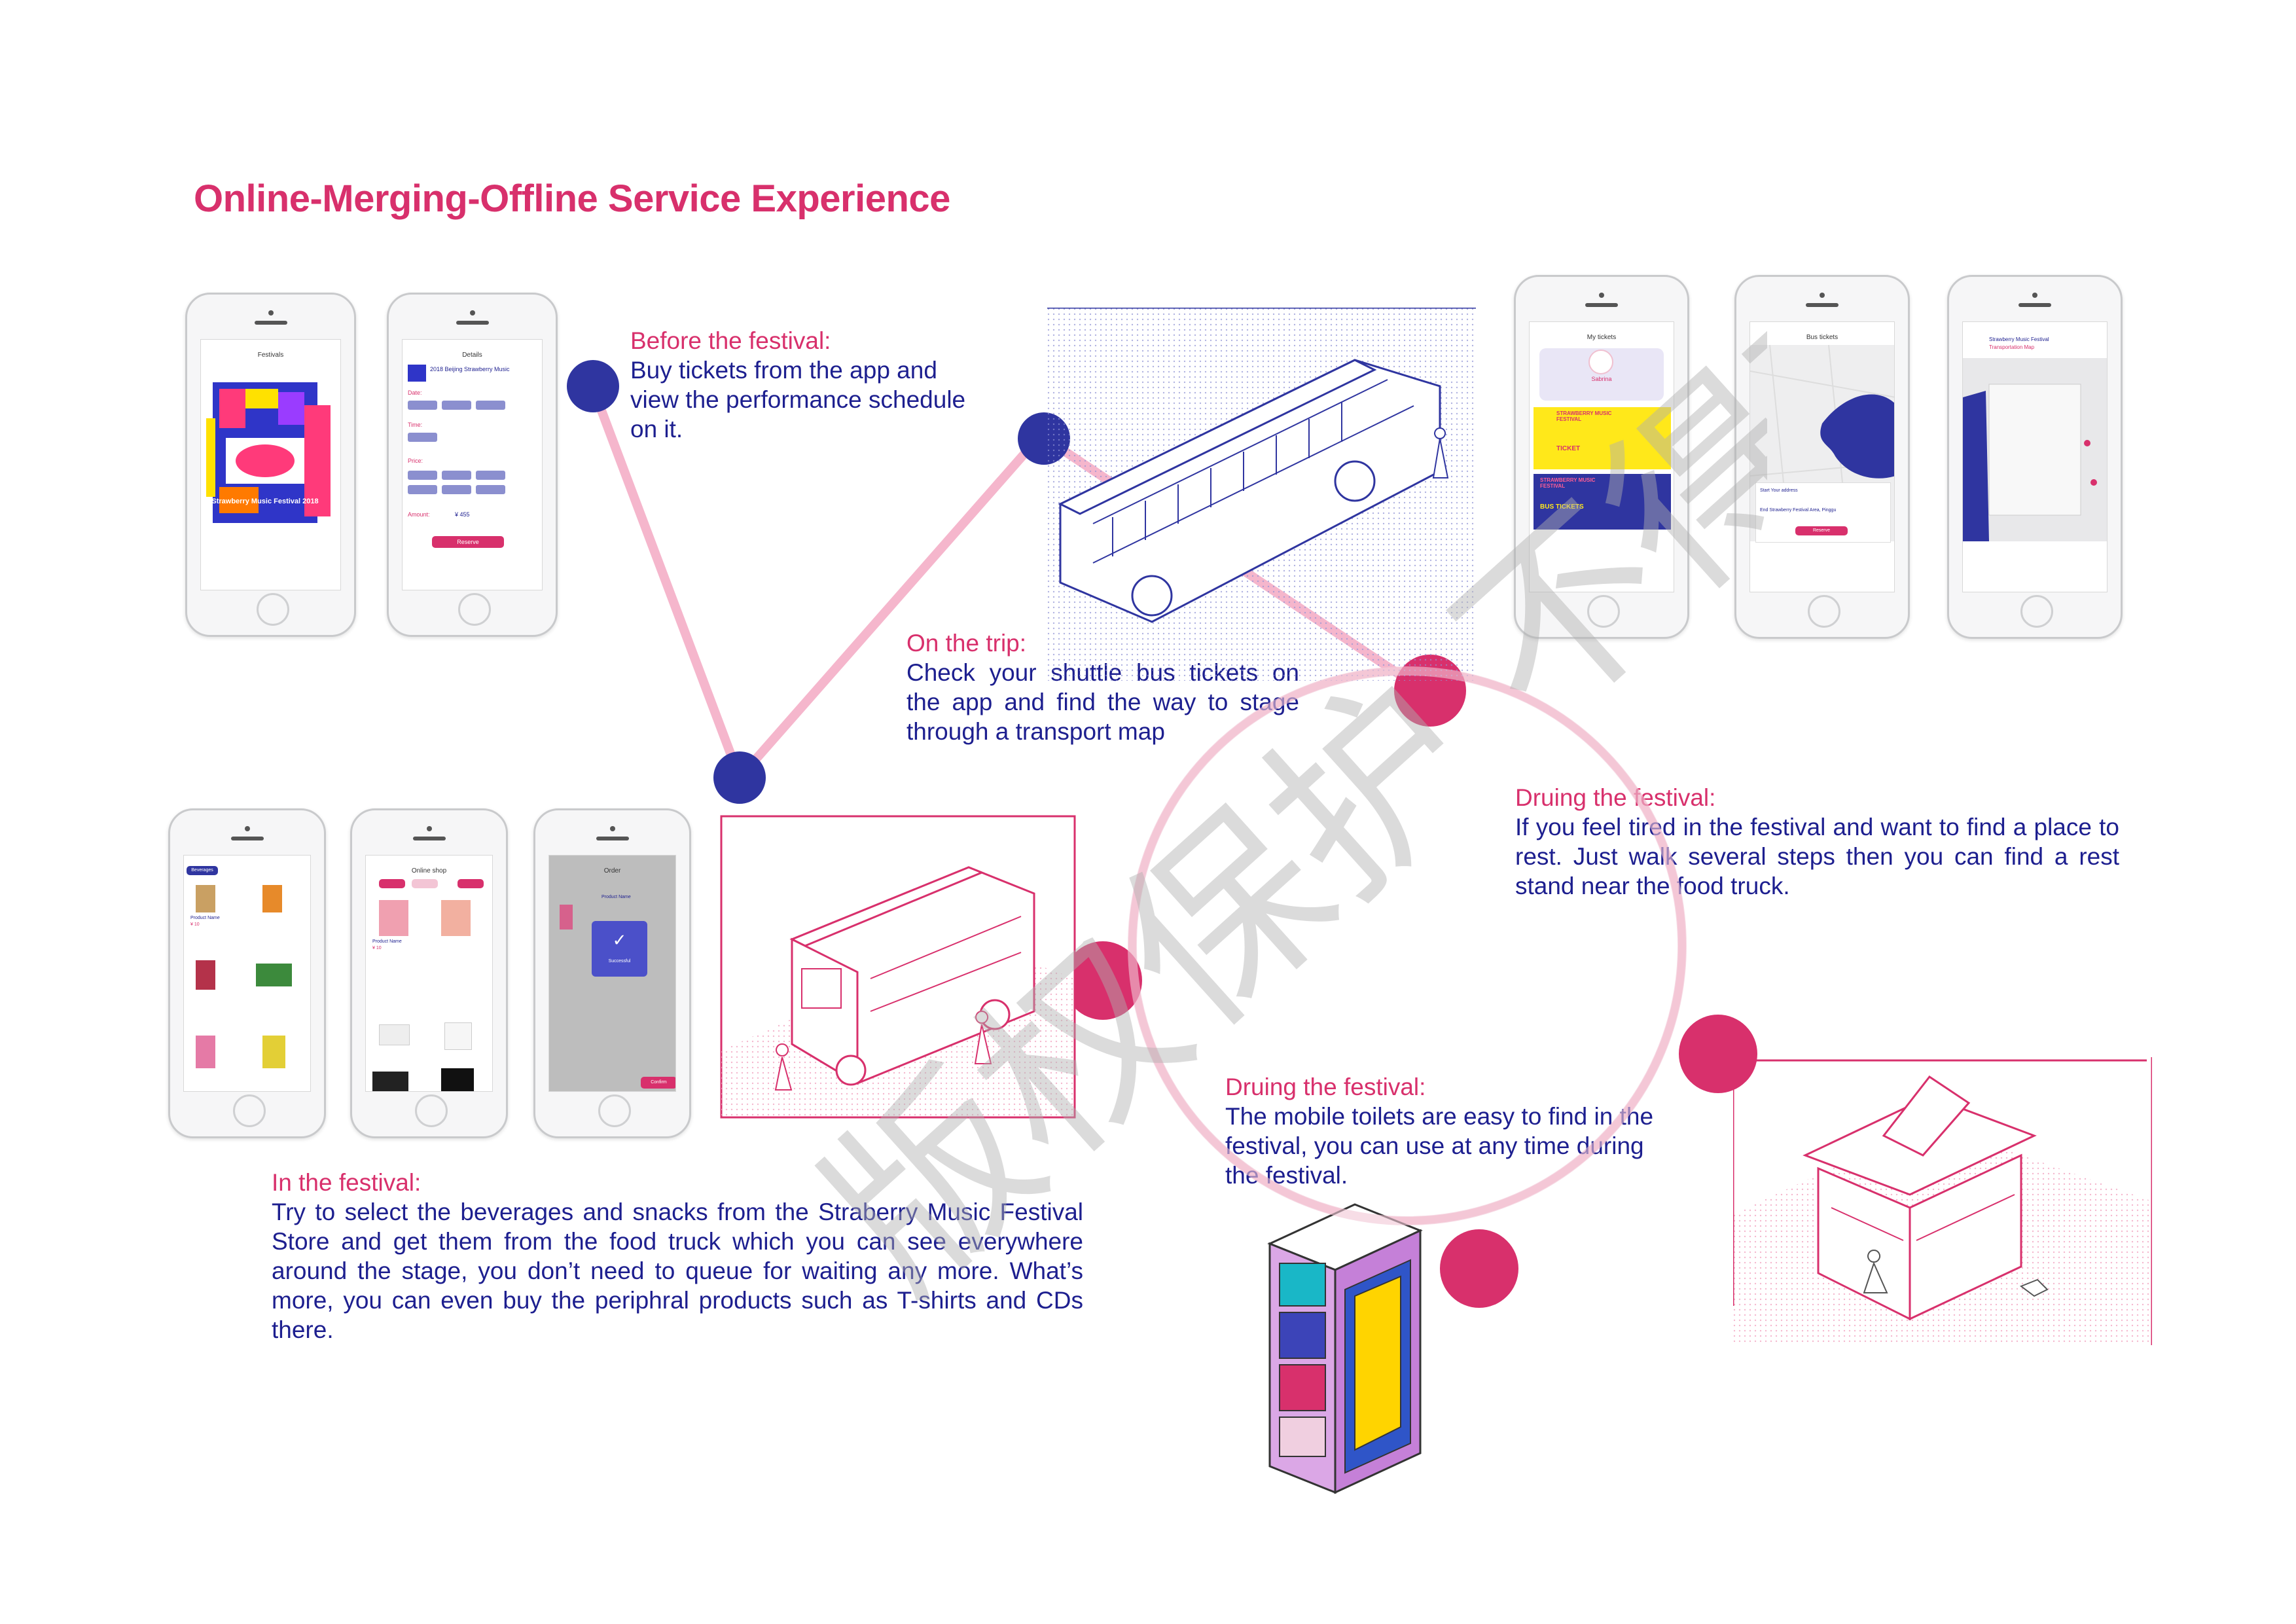  I want to click on phone-festivals: Festivals Strawberry Music Festival 2018, so click(270, 465).